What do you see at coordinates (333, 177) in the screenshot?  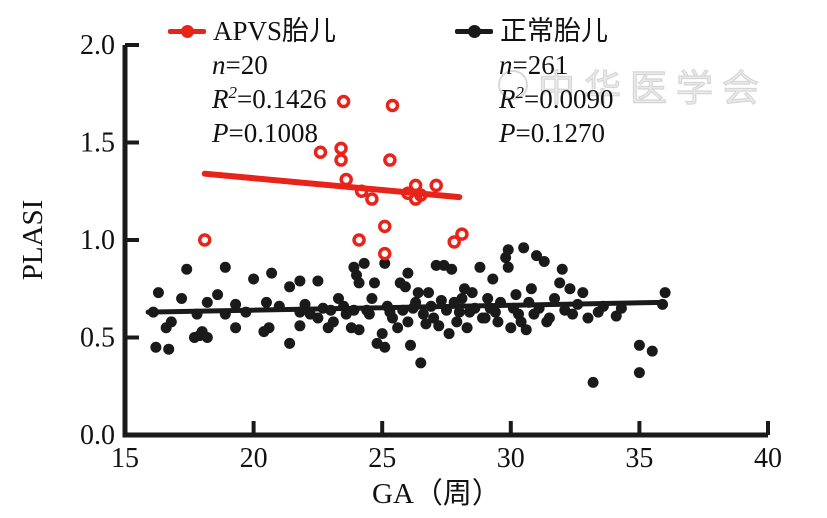 I see `series-apvs` at bounding box center [333, 177].